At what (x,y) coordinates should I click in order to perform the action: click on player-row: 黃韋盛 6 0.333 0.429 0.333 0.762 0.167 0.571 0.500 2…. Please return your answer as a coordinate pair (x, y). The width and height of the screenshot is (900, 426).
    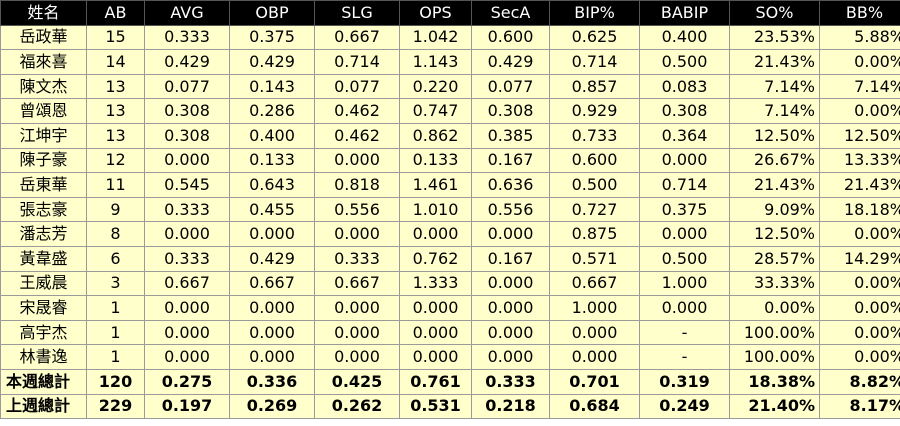
    Looking at the image, I should click on (450, 258).